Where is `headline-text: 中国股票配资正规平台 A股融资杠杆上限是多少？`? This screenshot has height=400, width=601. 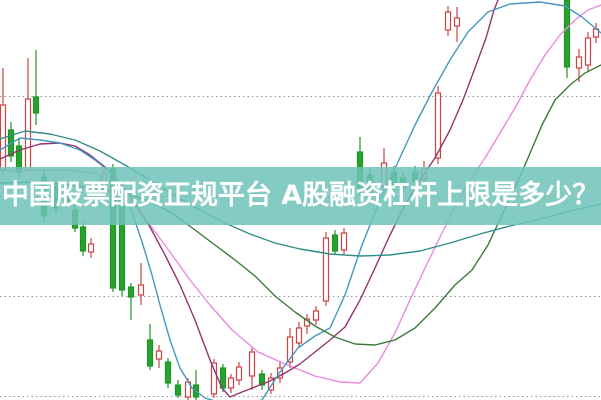
headline-text: 中国股票配资正规平台 A股融资杠杆上限是多少？ is located at coordinates (300, 195).